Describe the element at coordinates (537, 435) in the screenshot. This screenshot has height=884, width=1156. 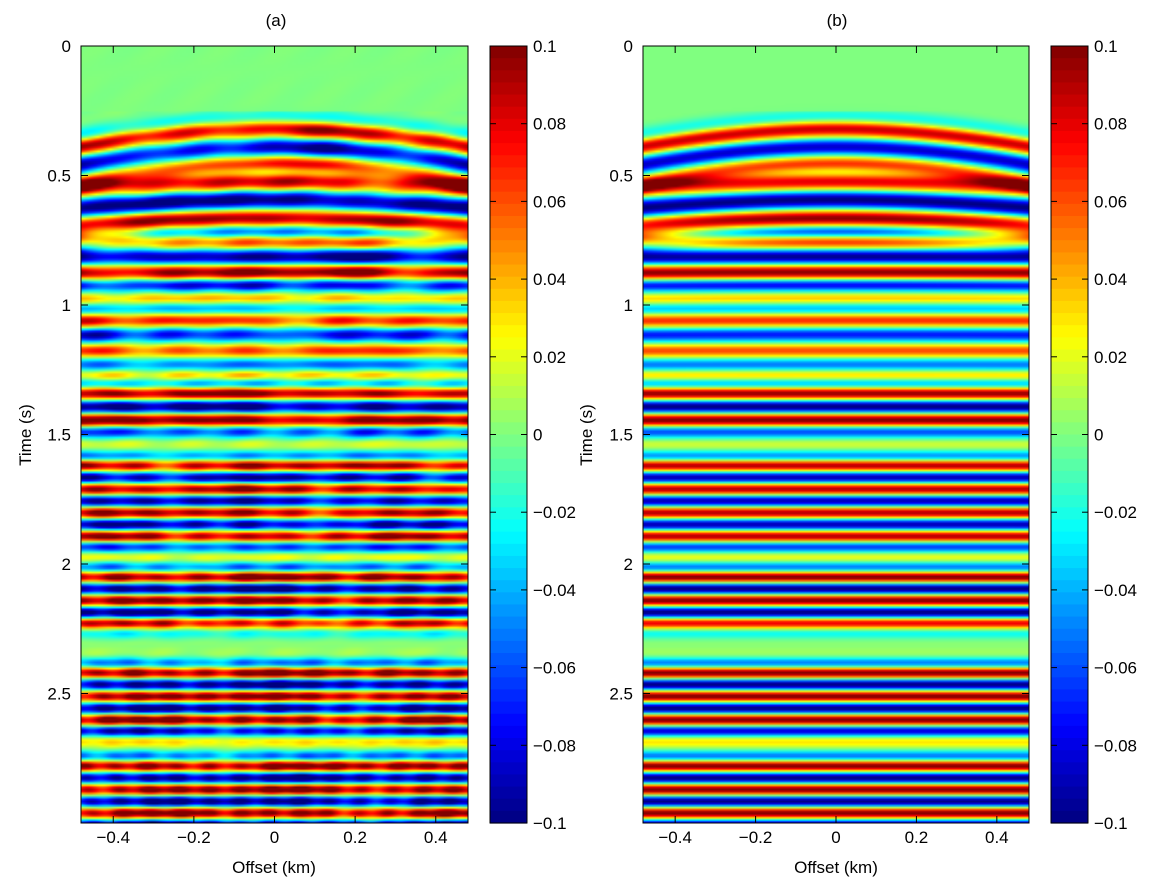
I see `colorbar-tick-label-a: 0` at that location.